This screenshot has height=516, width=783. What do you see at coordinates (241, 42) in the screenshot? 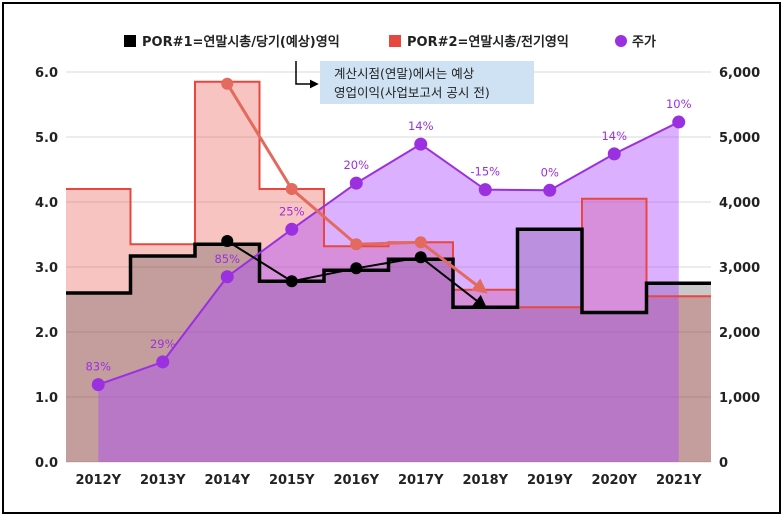
I see `legend-label-por1: POR#1=연말시총/당기(예상)영익` at bounding box center [241, 42].